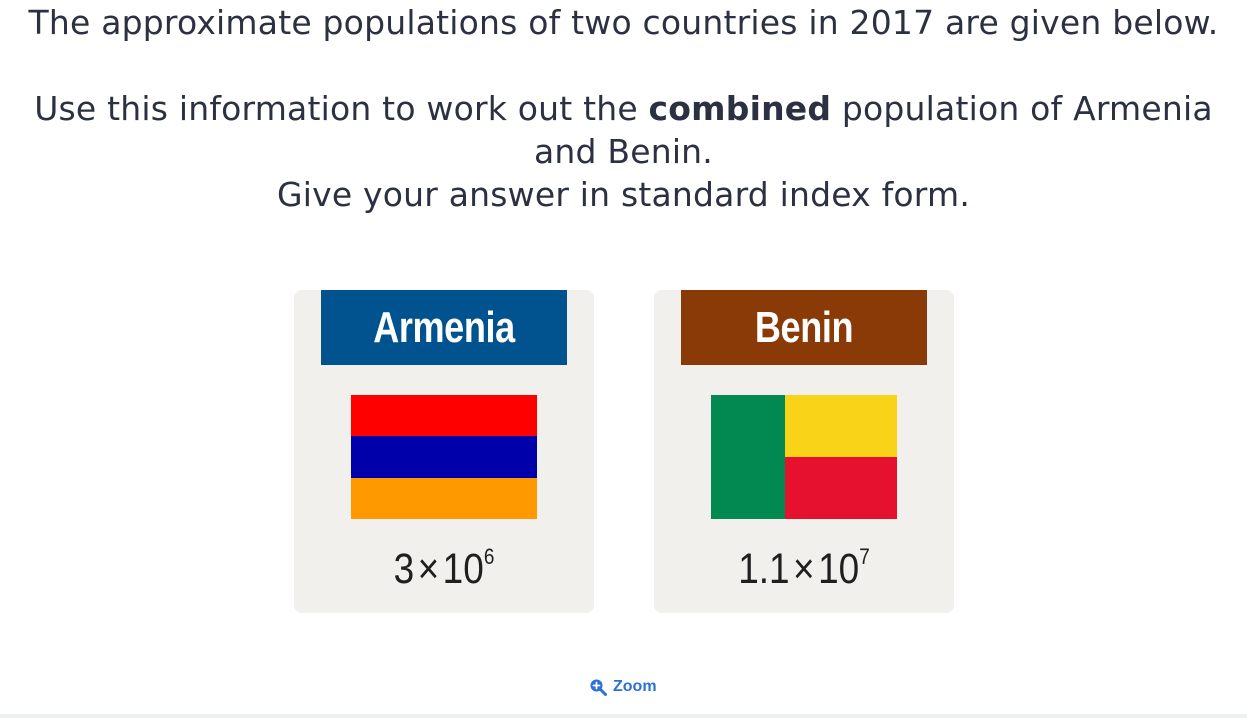 The width and height of the screenshot is (1247, 718). I want to click on armenia-flag-orange-stripe, so click(444, 498).